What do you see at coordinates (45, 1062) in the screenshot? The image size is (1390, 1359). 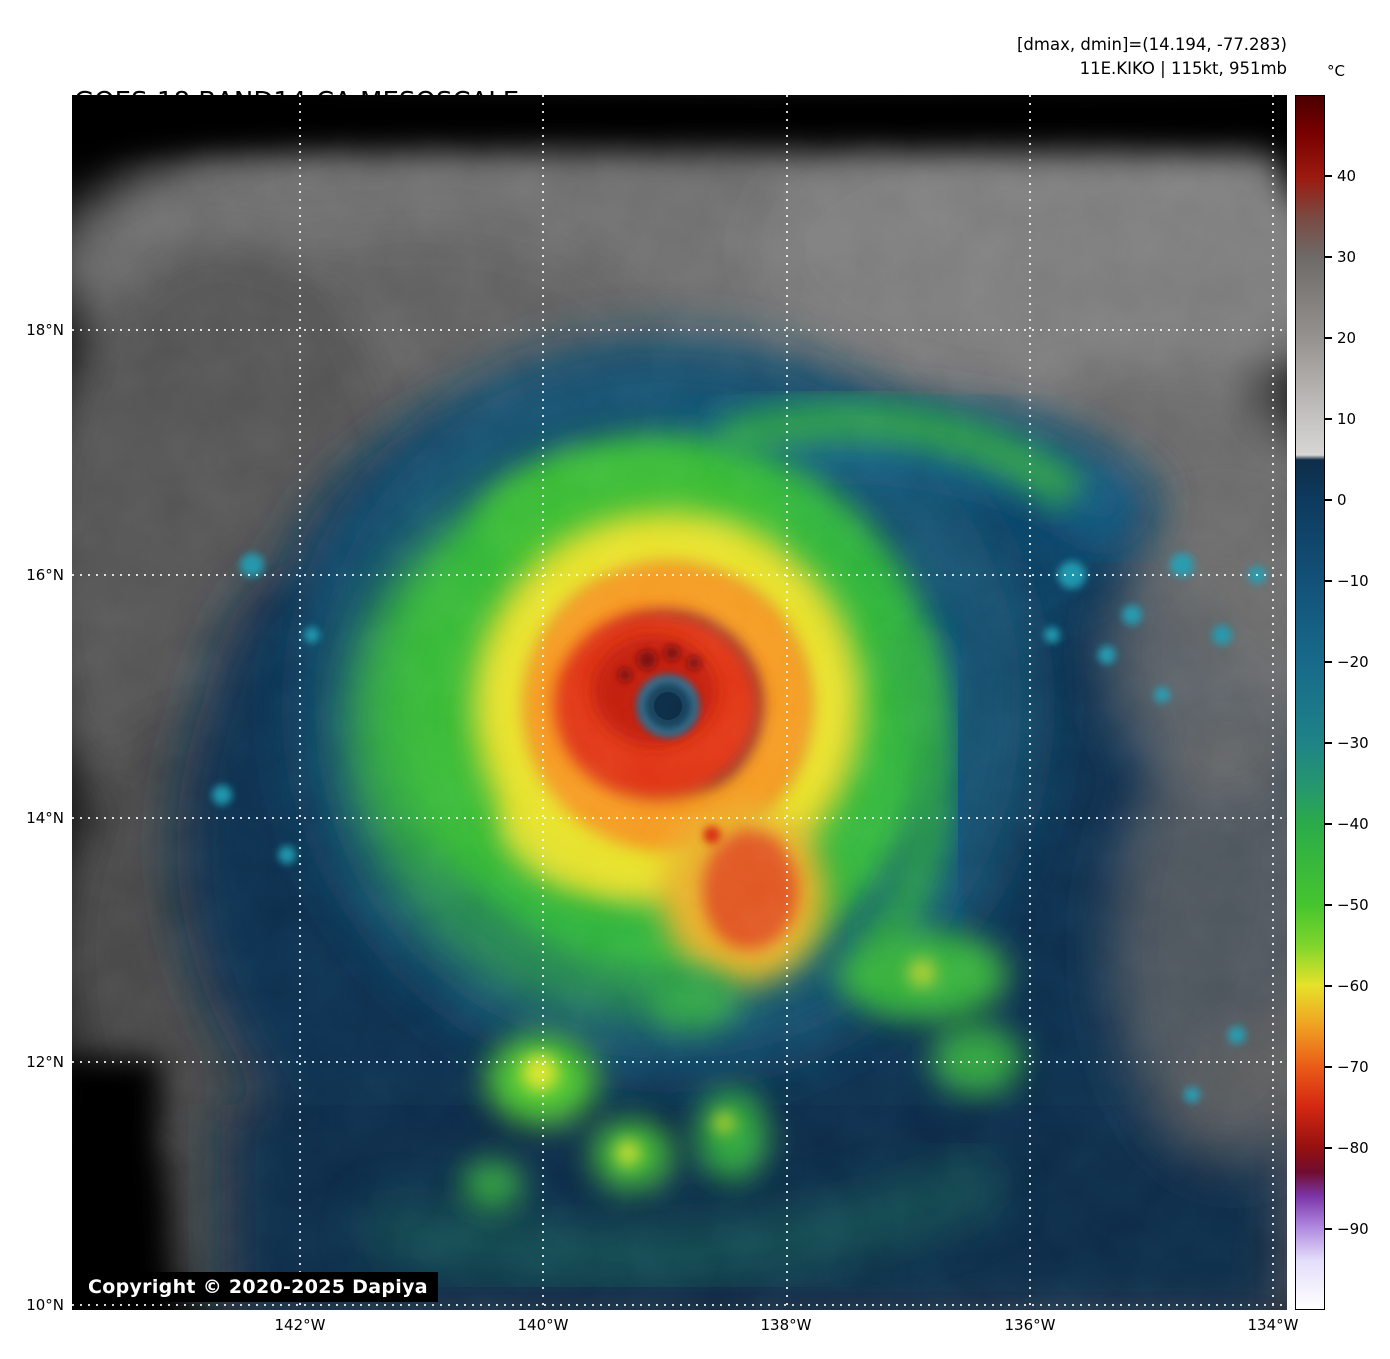 I see `lat-label: 12°N` at bounding box center [45, 1062].